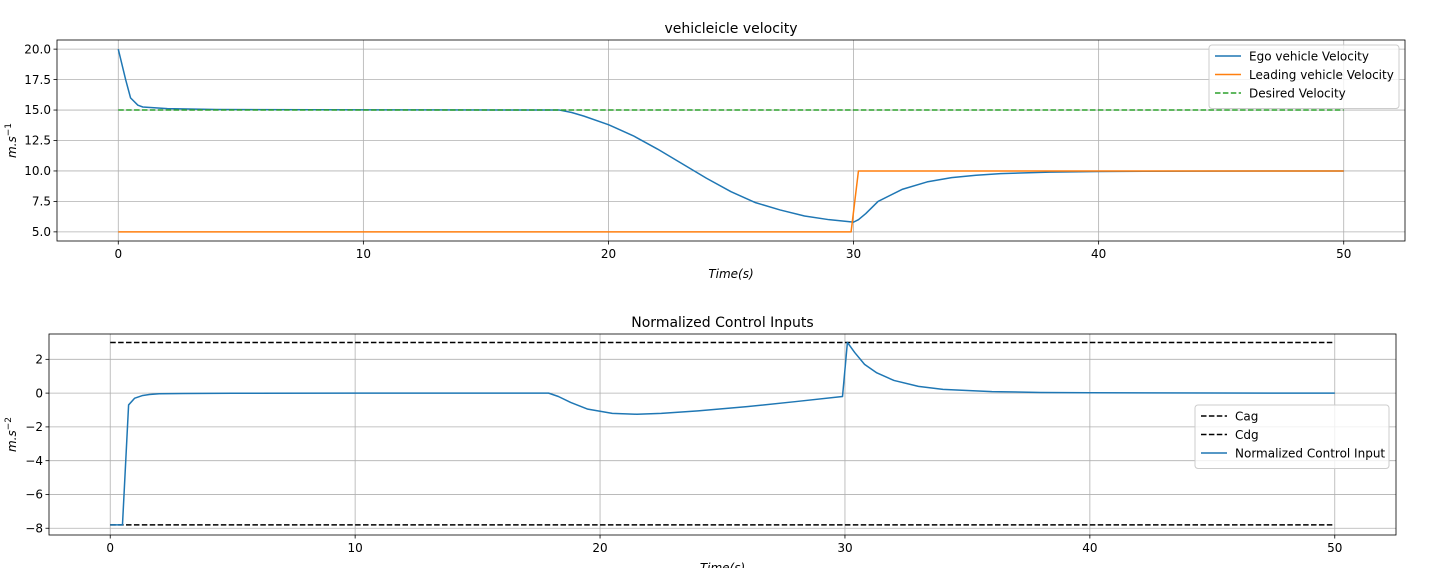 The width and height of the screenshot is (1438, 568). Describe the element at coordinates (37, 80) in the screenshot. I see `y-tick-label: 17.5` at that location.